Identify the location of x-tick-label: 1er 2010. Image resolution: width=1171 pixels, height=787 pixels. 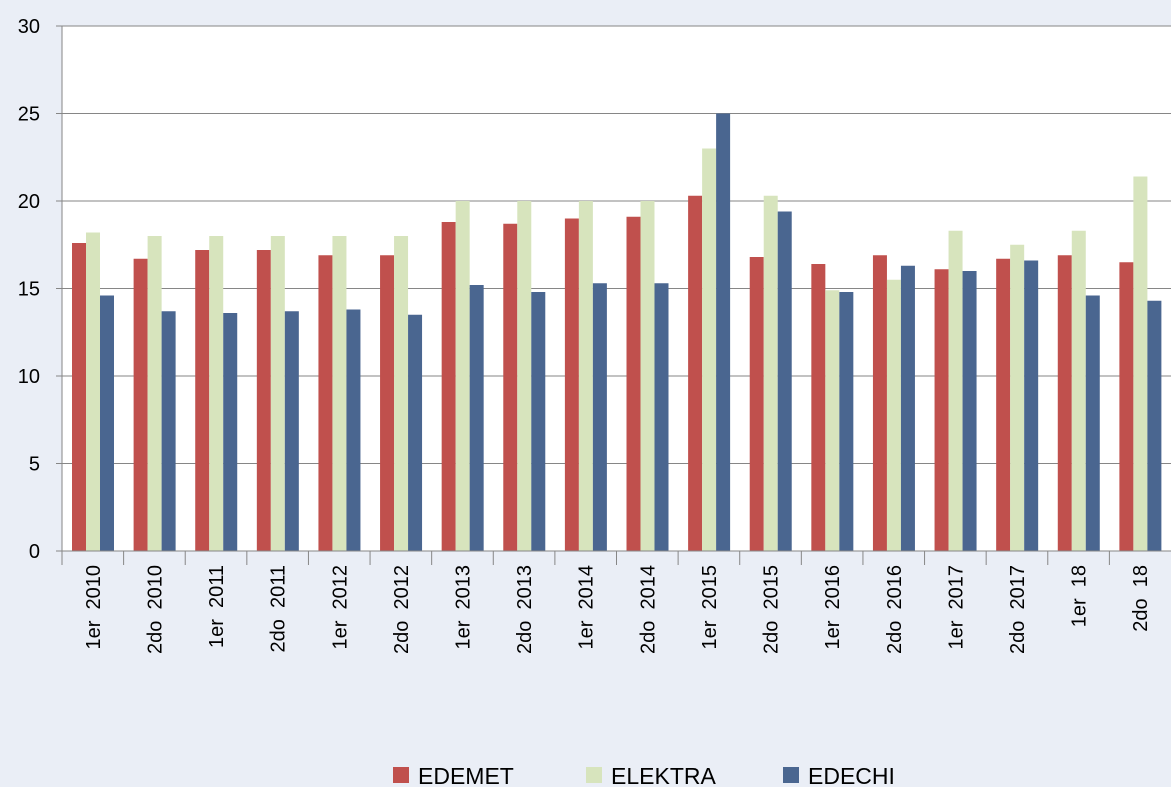
(94, 607).